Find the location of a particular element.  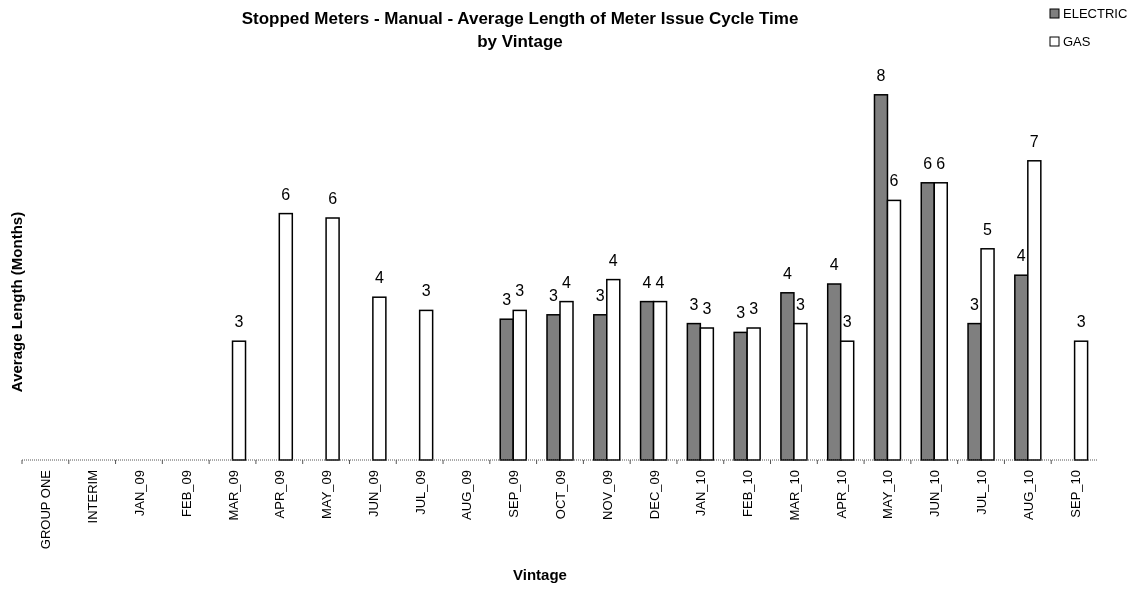

x-tick-label: JUN_09 is located at coordinates (373, 493).